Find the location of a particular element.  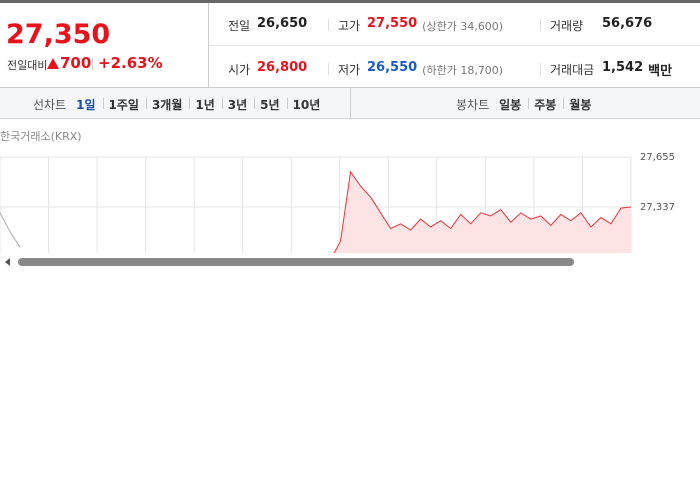

tab-item: 5년 is located at coordinates (270, 105).